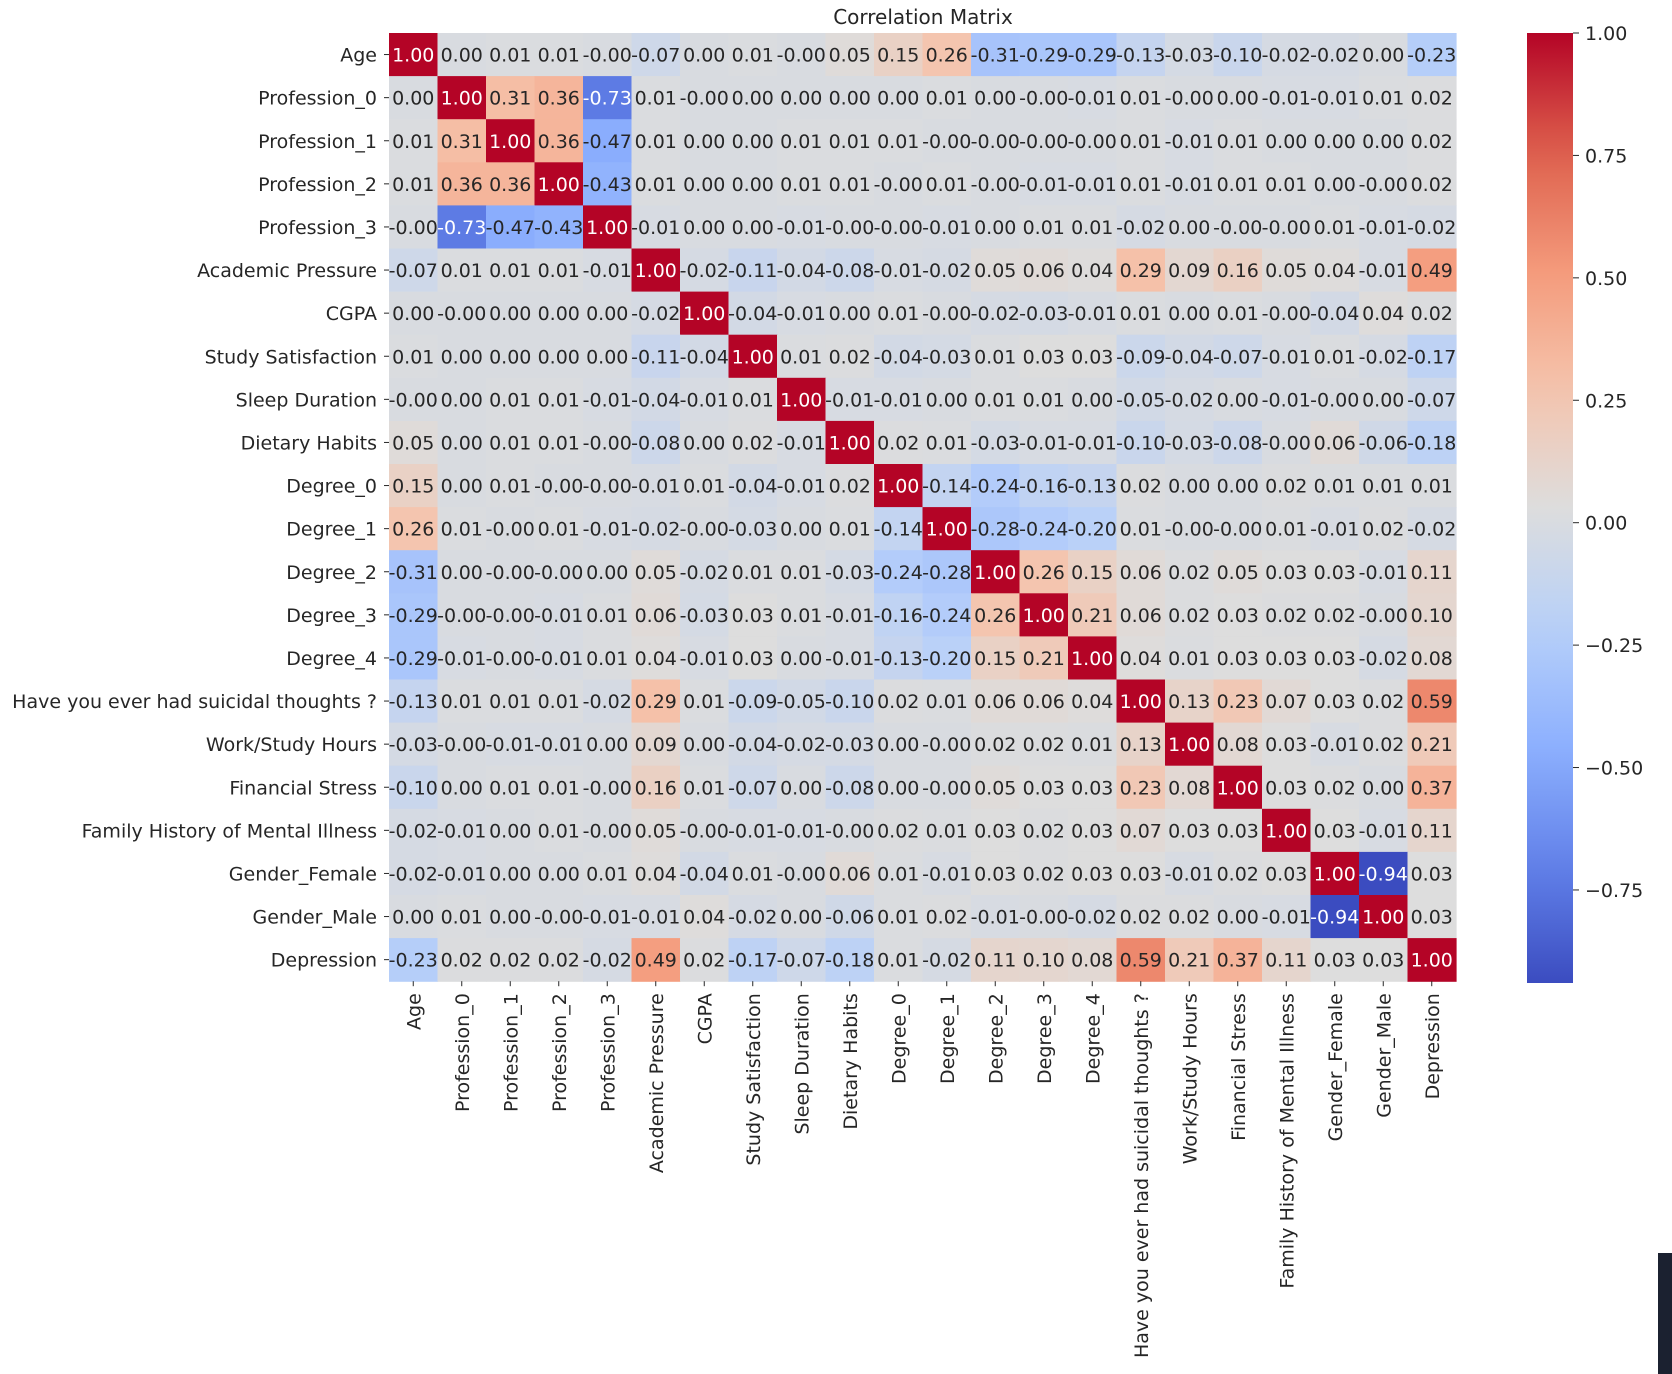 Image resolution: width=1672 pixels, height=1374 pixels. Describe the element at coordinates (1238, 745) in the screenshot. I see `cell-value-label: 0.08` at that location.